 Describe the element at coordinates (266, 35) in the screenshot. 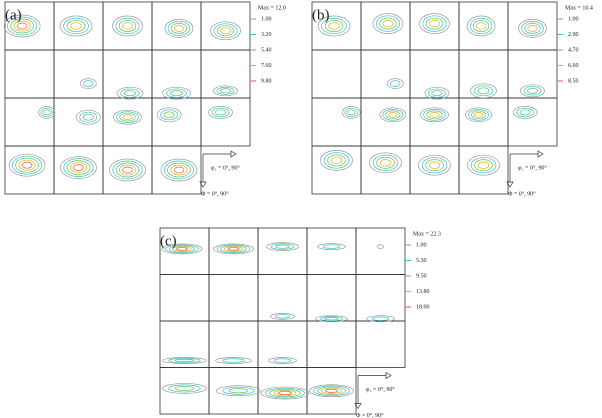

I see `legend-level: 3.20` at that location.